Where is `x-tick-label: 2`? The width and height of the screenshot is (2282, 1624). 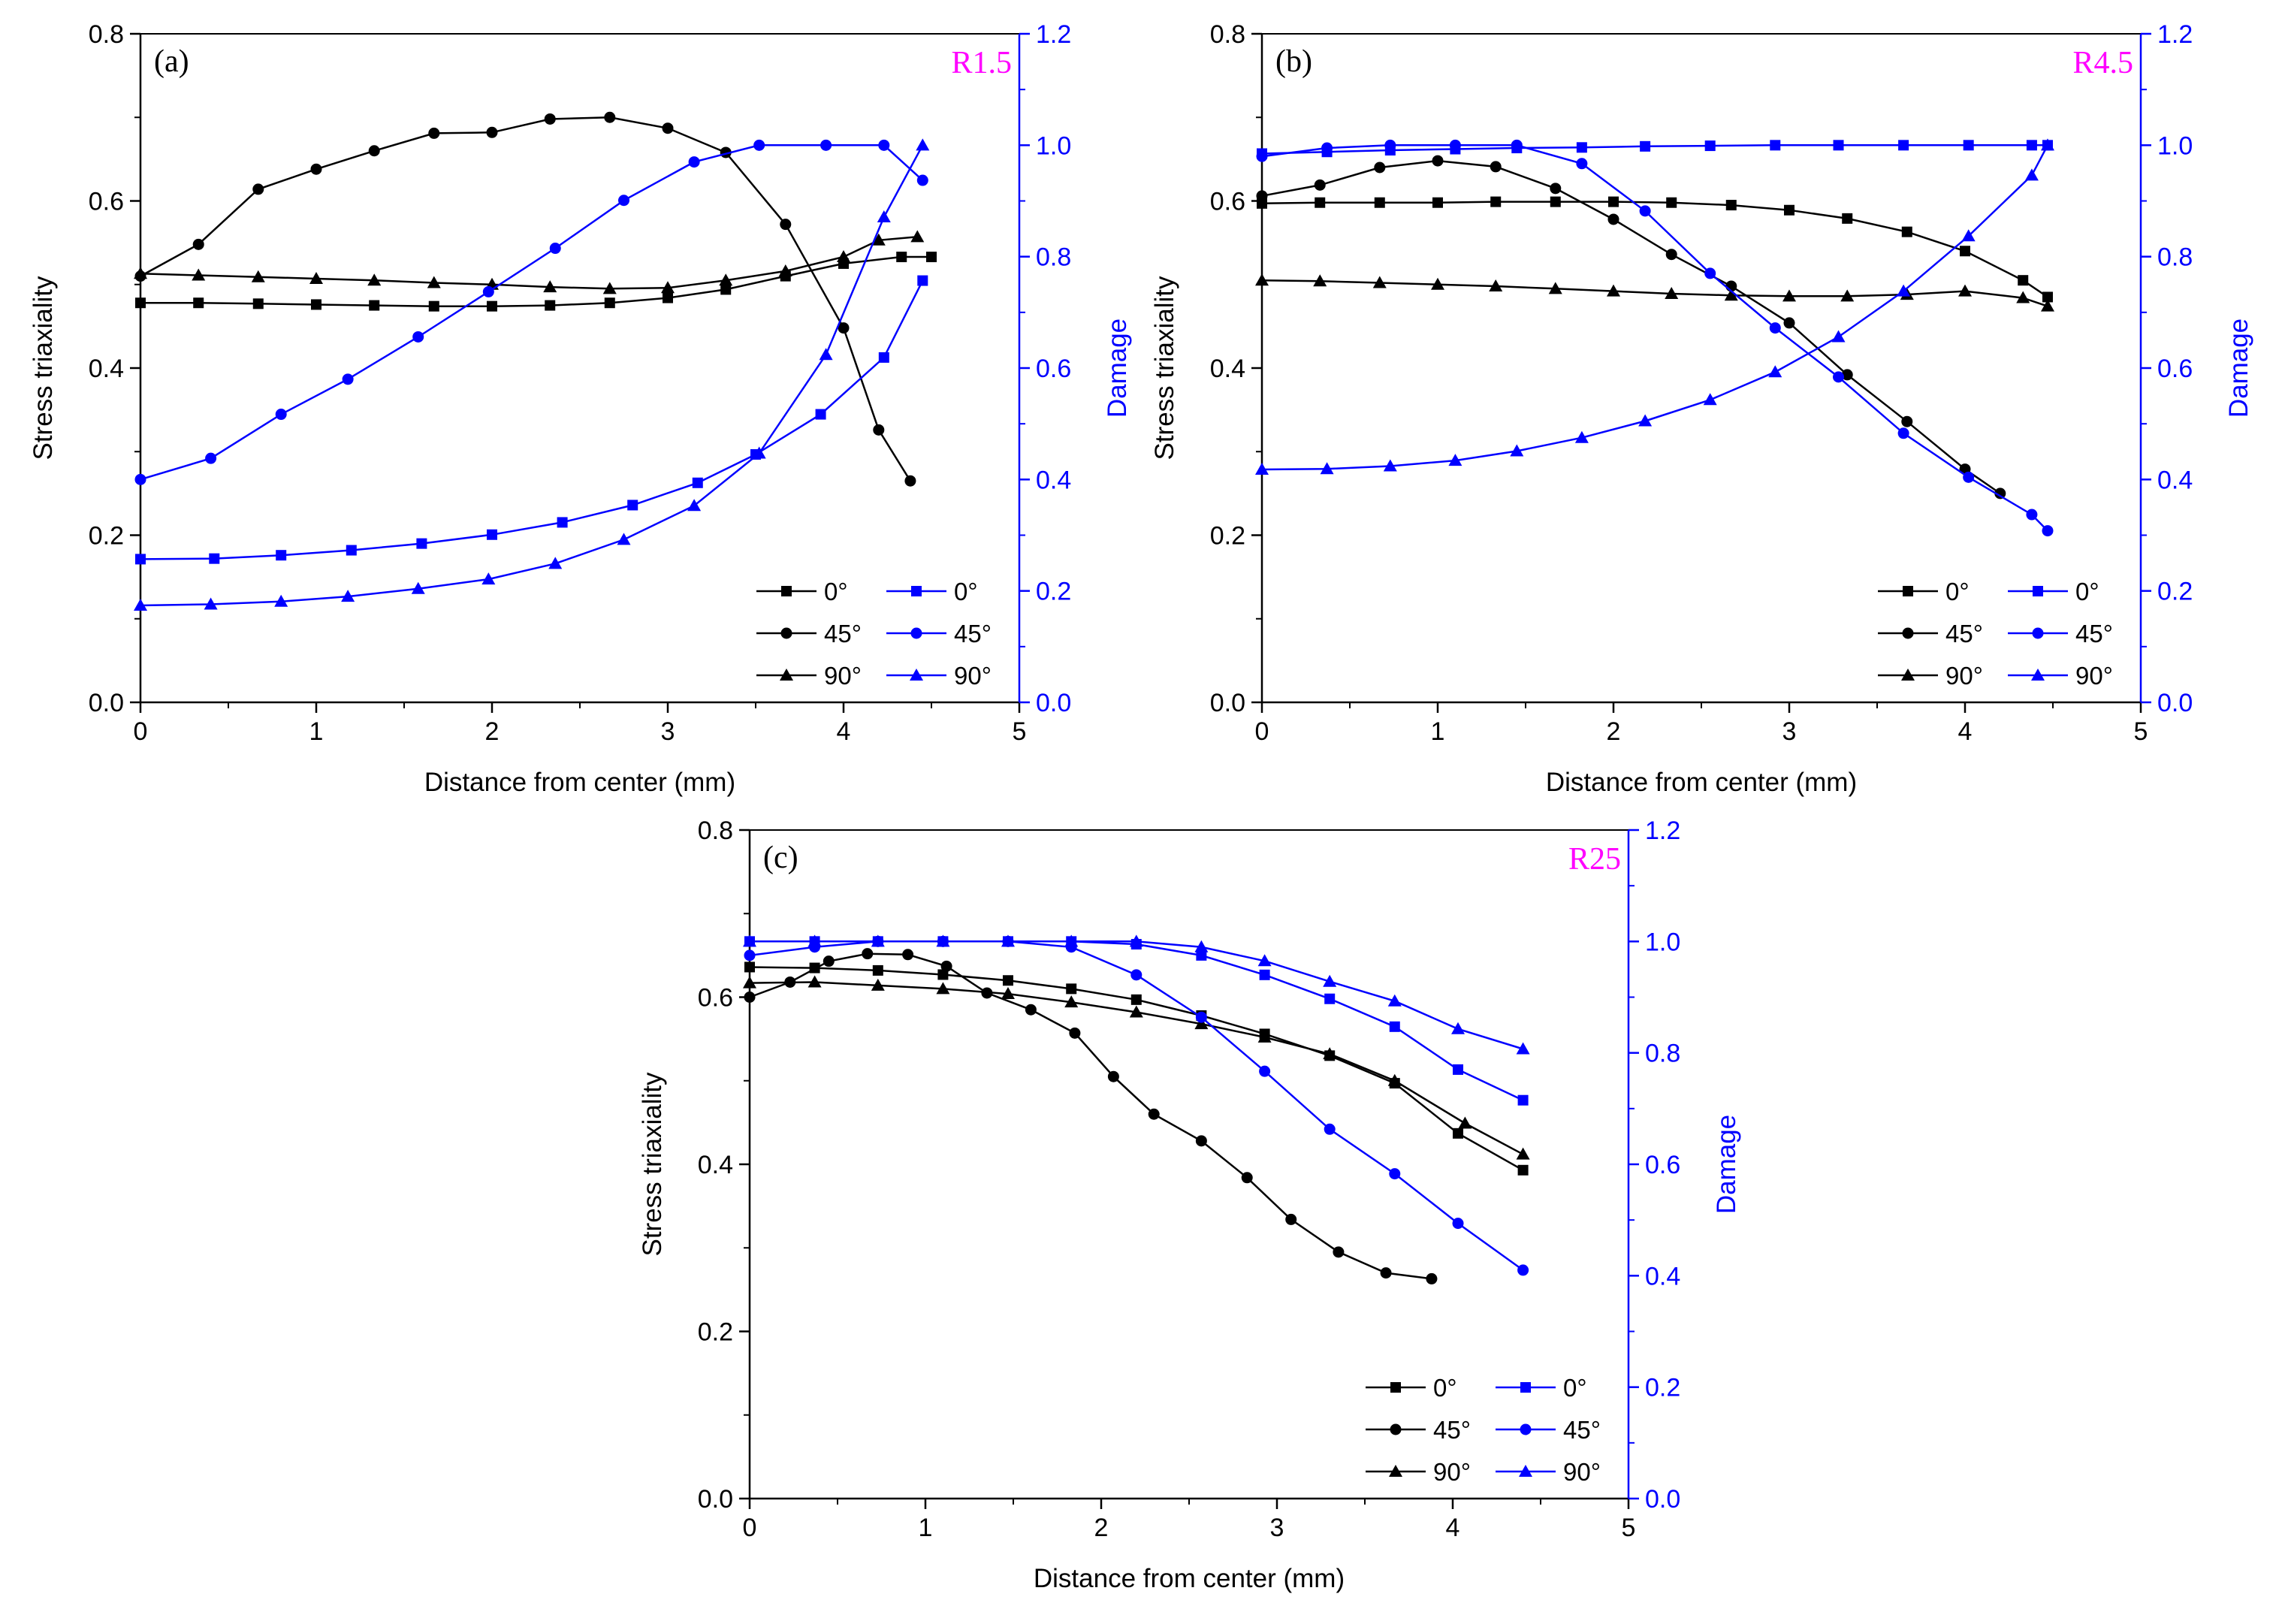 x-tick-label: 2 is located at coordinates (1101, 1528).